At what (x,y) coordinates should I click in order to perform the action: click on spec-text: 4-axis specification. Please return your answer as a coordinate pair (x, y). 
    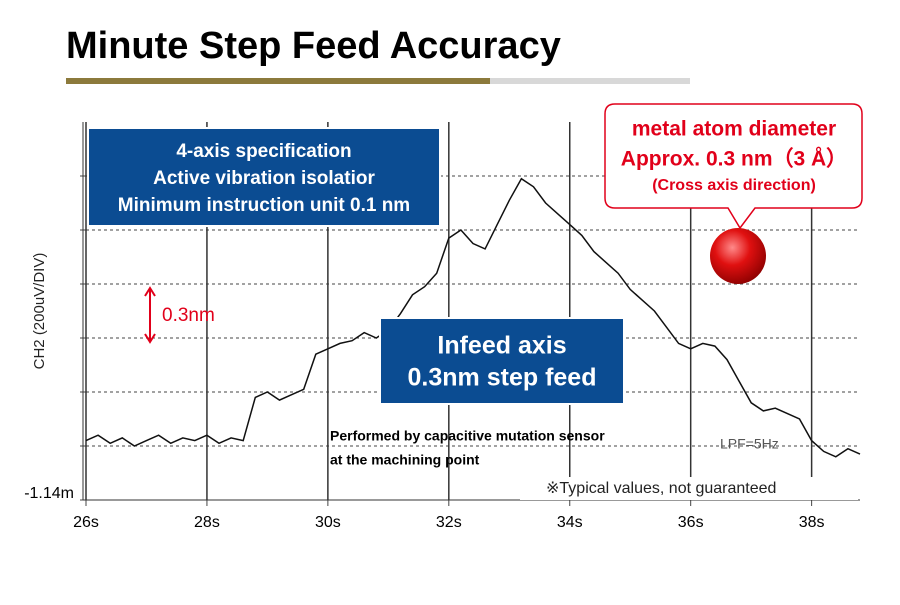
    Looking at the image, I should click on (263, 151).